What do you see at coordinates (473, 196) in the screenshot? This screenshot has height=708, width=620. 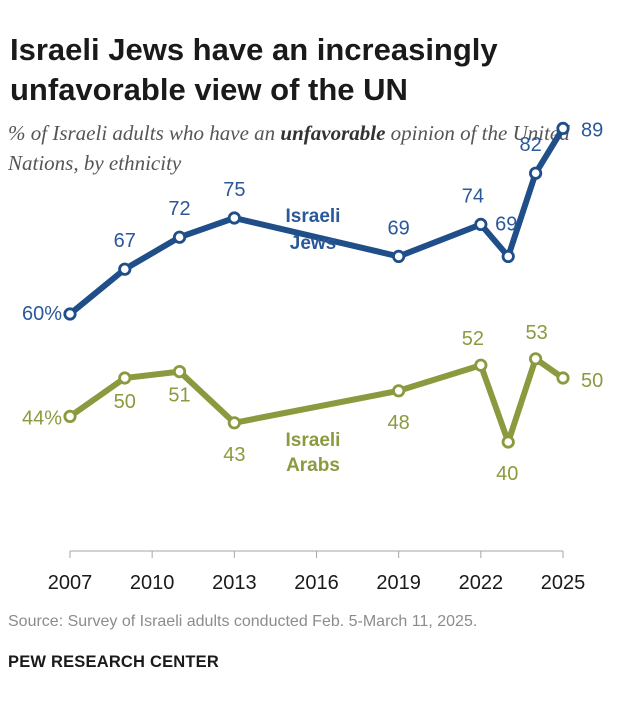 I see `israeli-jews-value-label-2022: 74` at bounding box center [473, 196].